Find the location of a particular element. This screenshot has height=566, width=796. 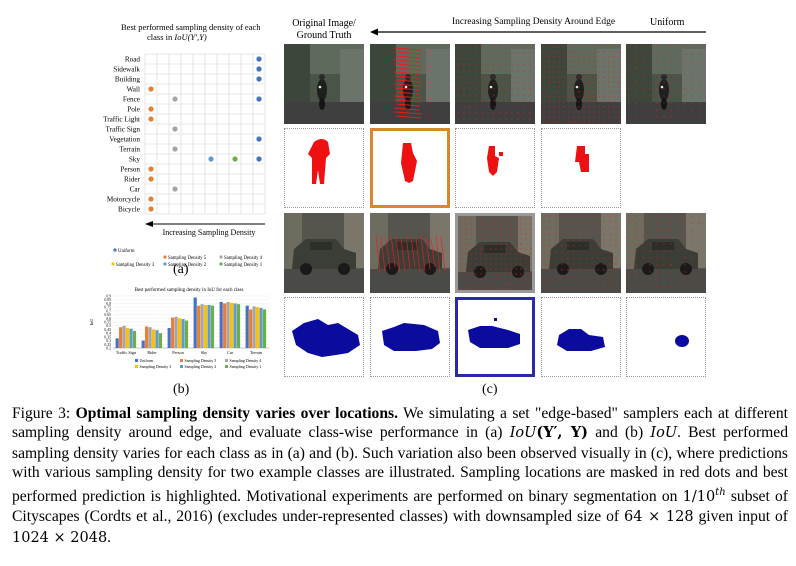

caption-math-1b: (Y′, Y) is located at coordinates (562, 433).